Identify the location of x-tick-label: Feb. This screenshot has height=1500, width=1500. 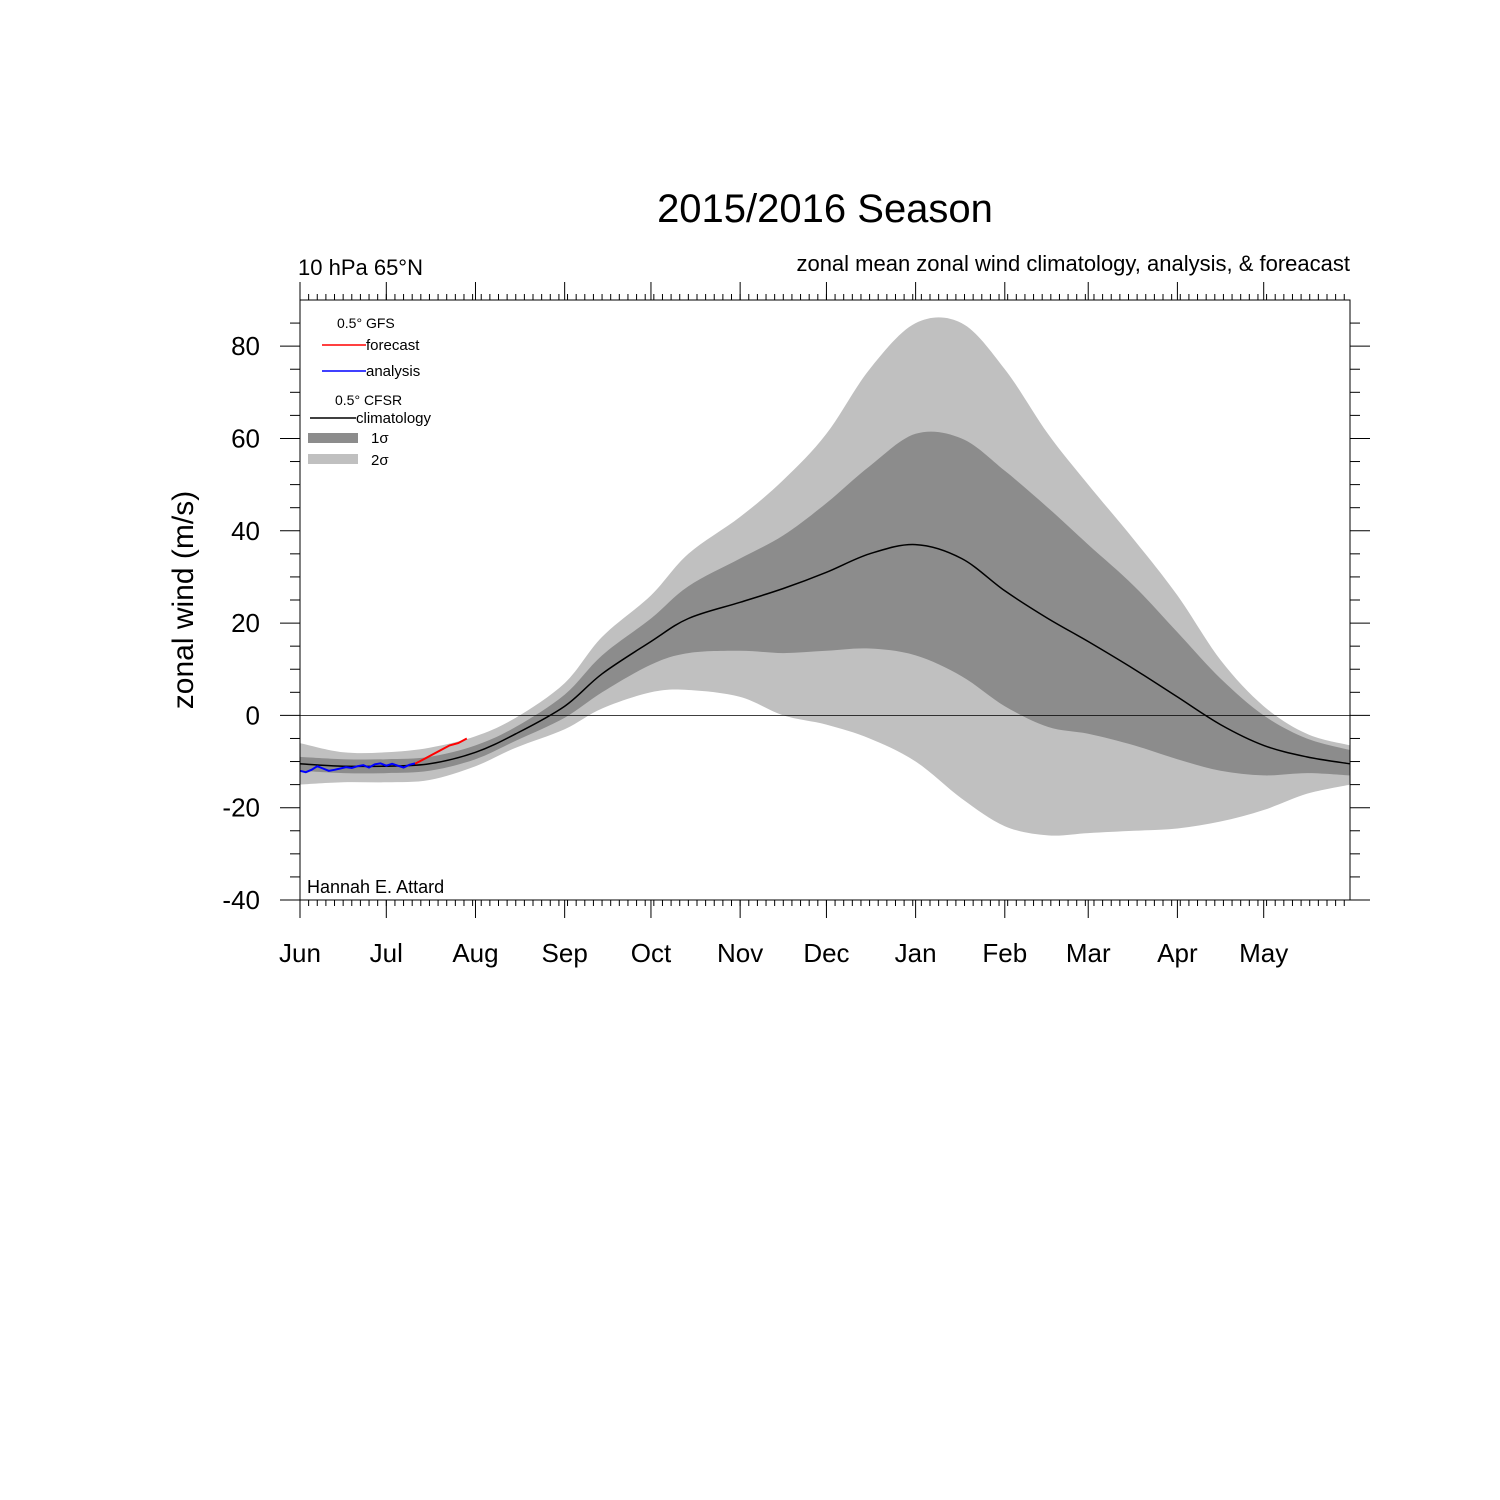
(1004, 953).